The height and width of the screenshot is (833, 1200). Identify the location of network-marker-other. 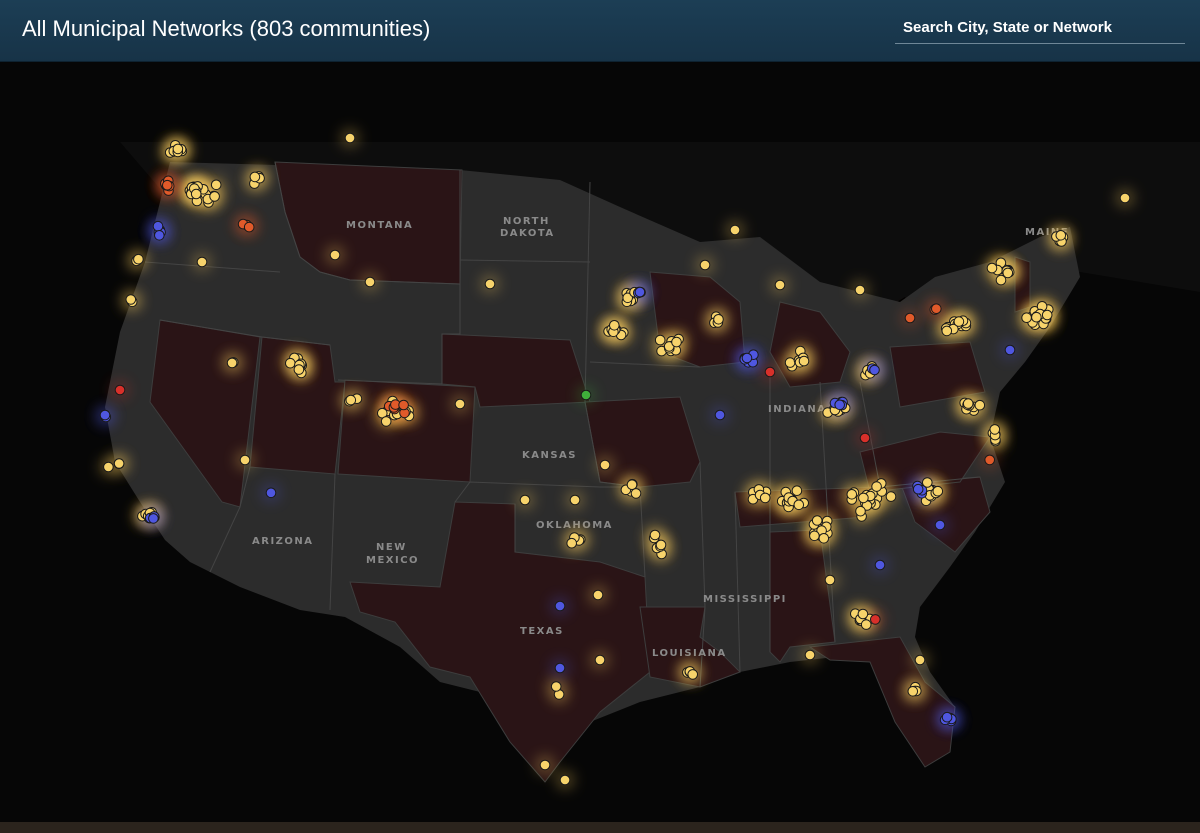
(586, 395).